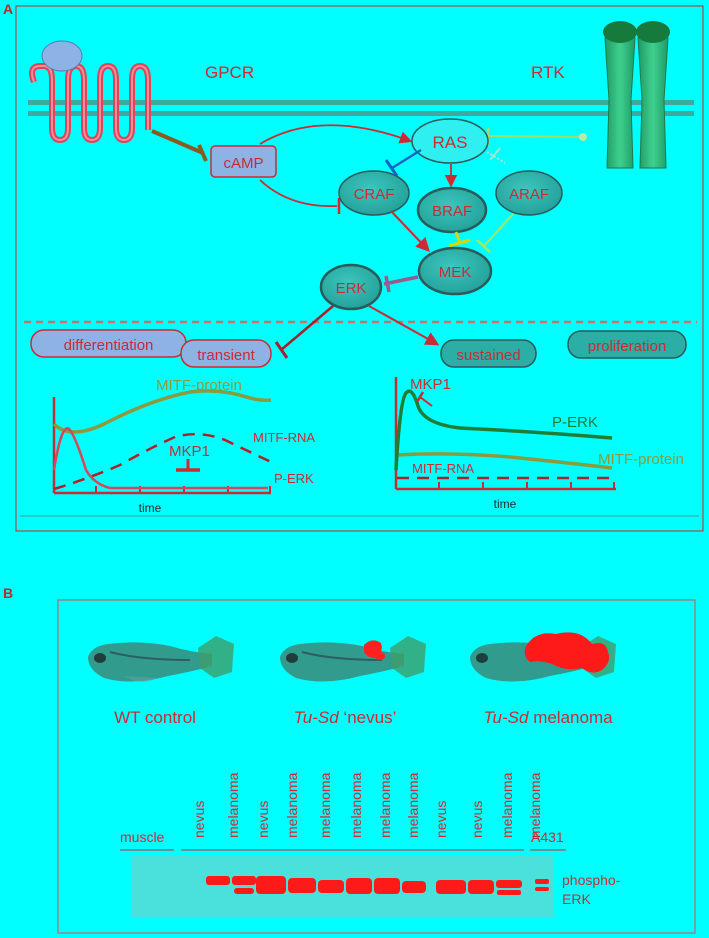  I want to click on phospho-erk-bands, so click(377, 885).